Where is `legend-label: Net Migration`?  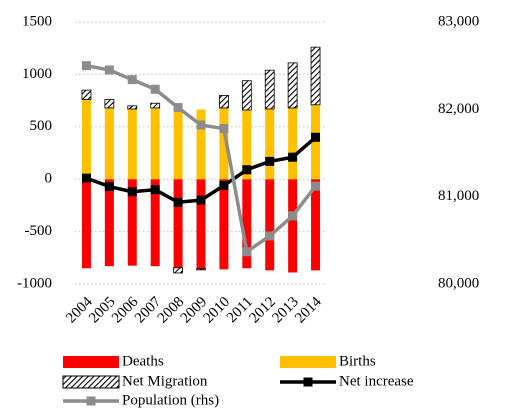 legend-label: Net Migration is located at coordinates (165, 381).